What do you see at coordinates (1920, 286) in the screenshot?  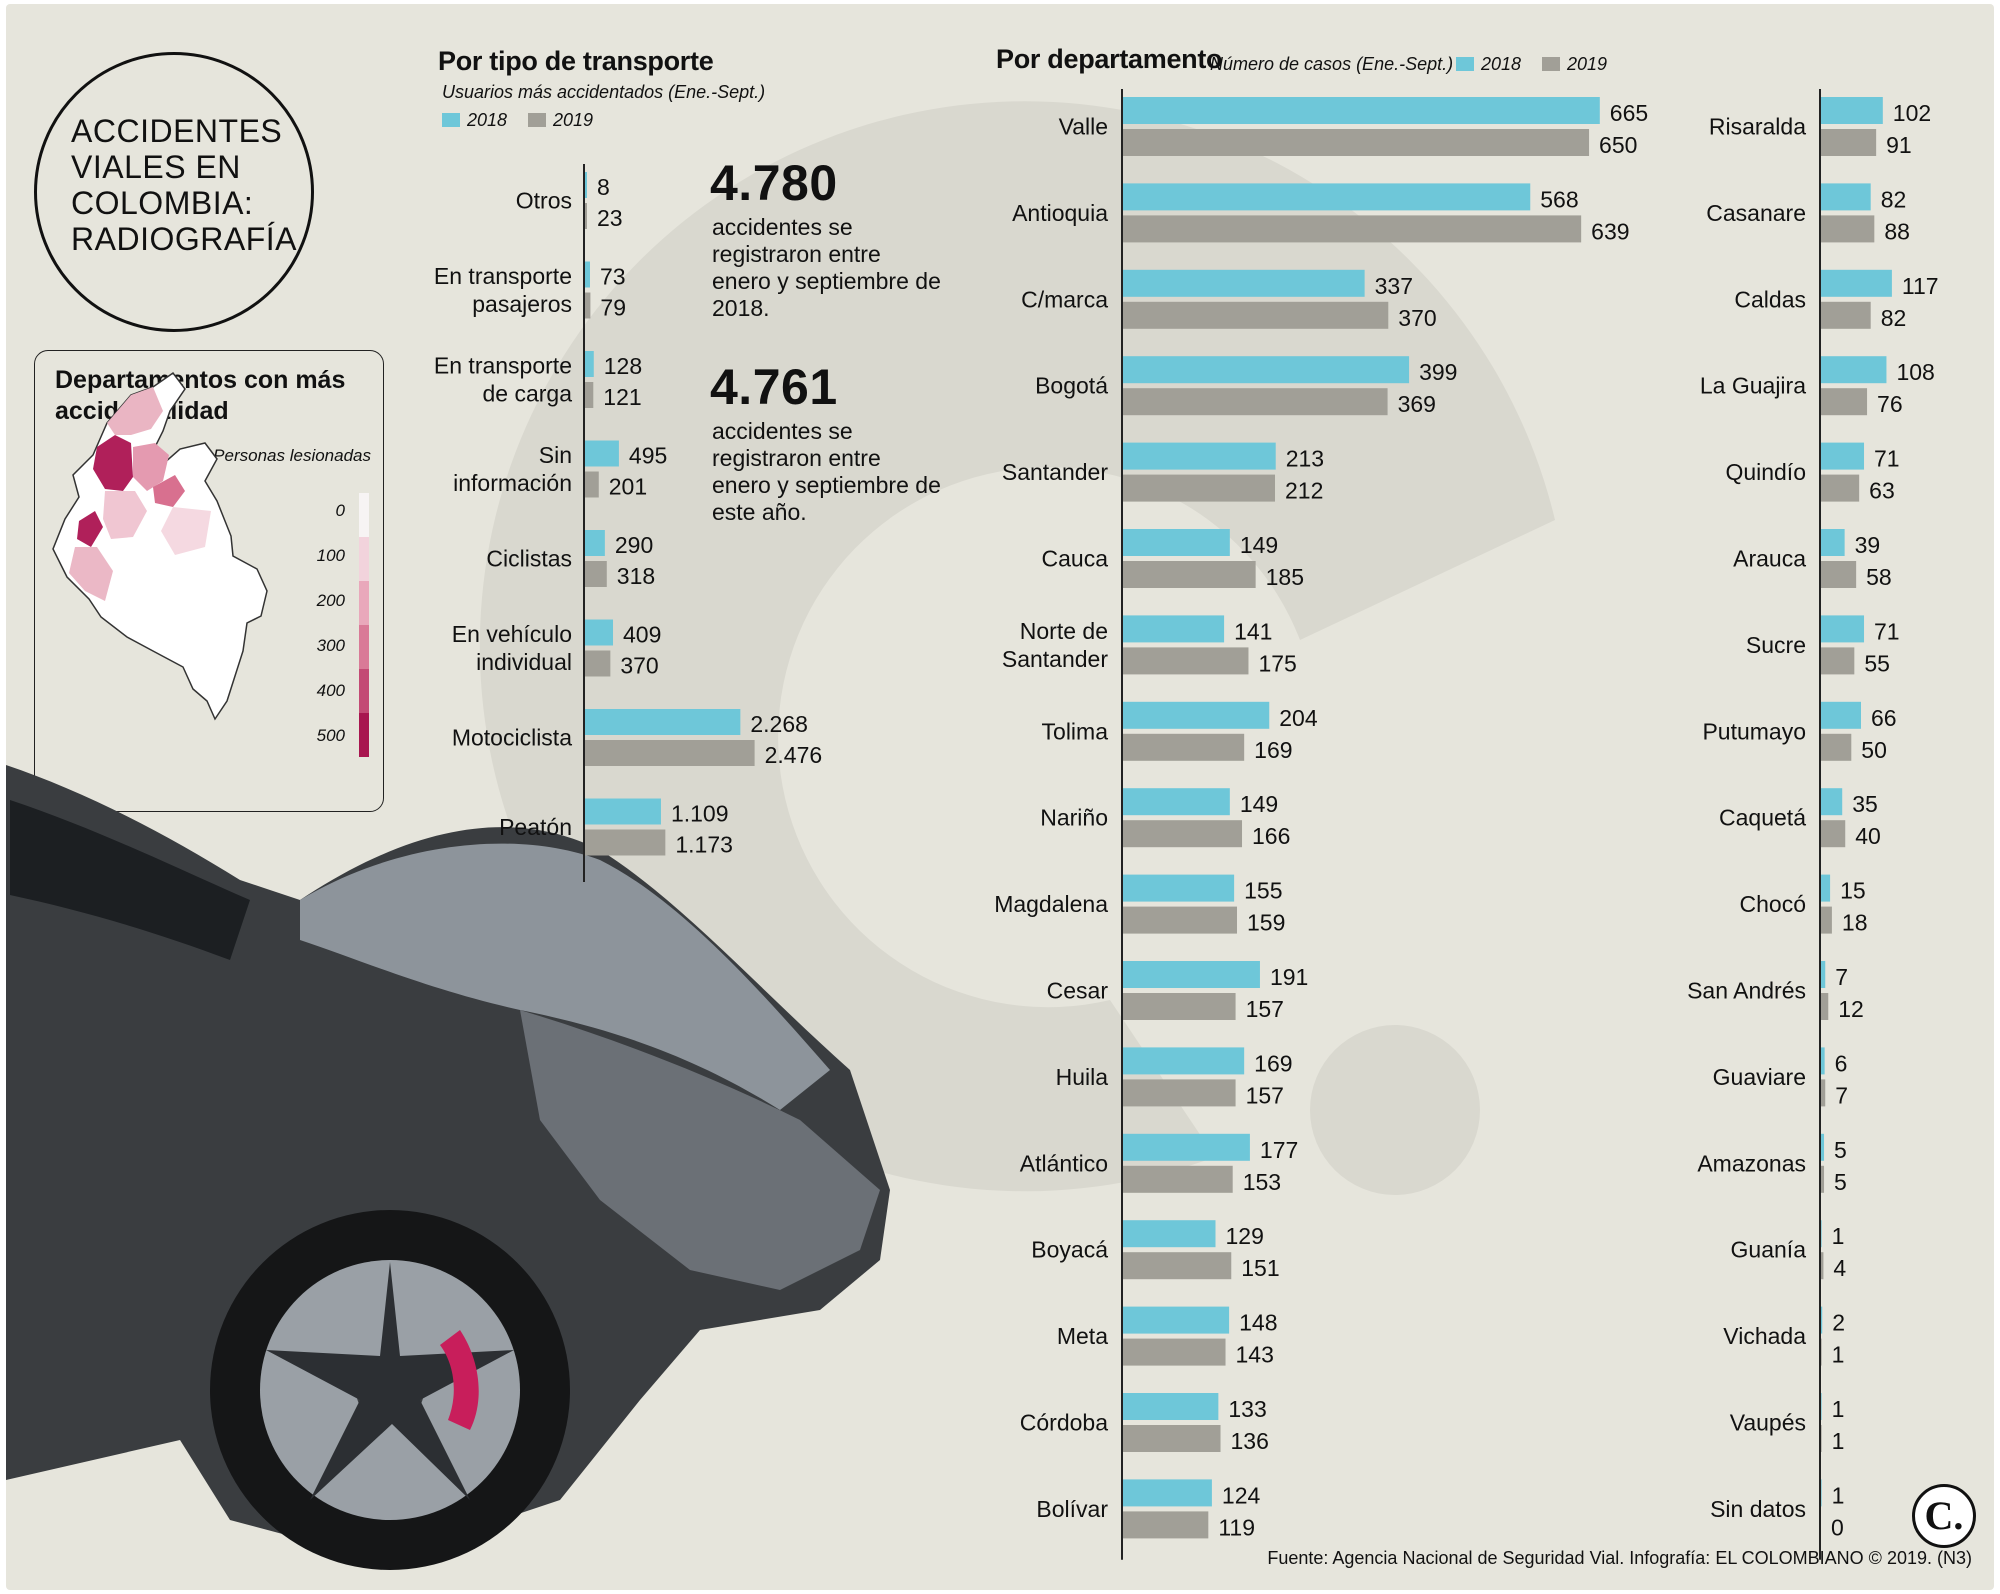 I see `value-label-2018-caldas: 117` at bounding box center [1920, 286].